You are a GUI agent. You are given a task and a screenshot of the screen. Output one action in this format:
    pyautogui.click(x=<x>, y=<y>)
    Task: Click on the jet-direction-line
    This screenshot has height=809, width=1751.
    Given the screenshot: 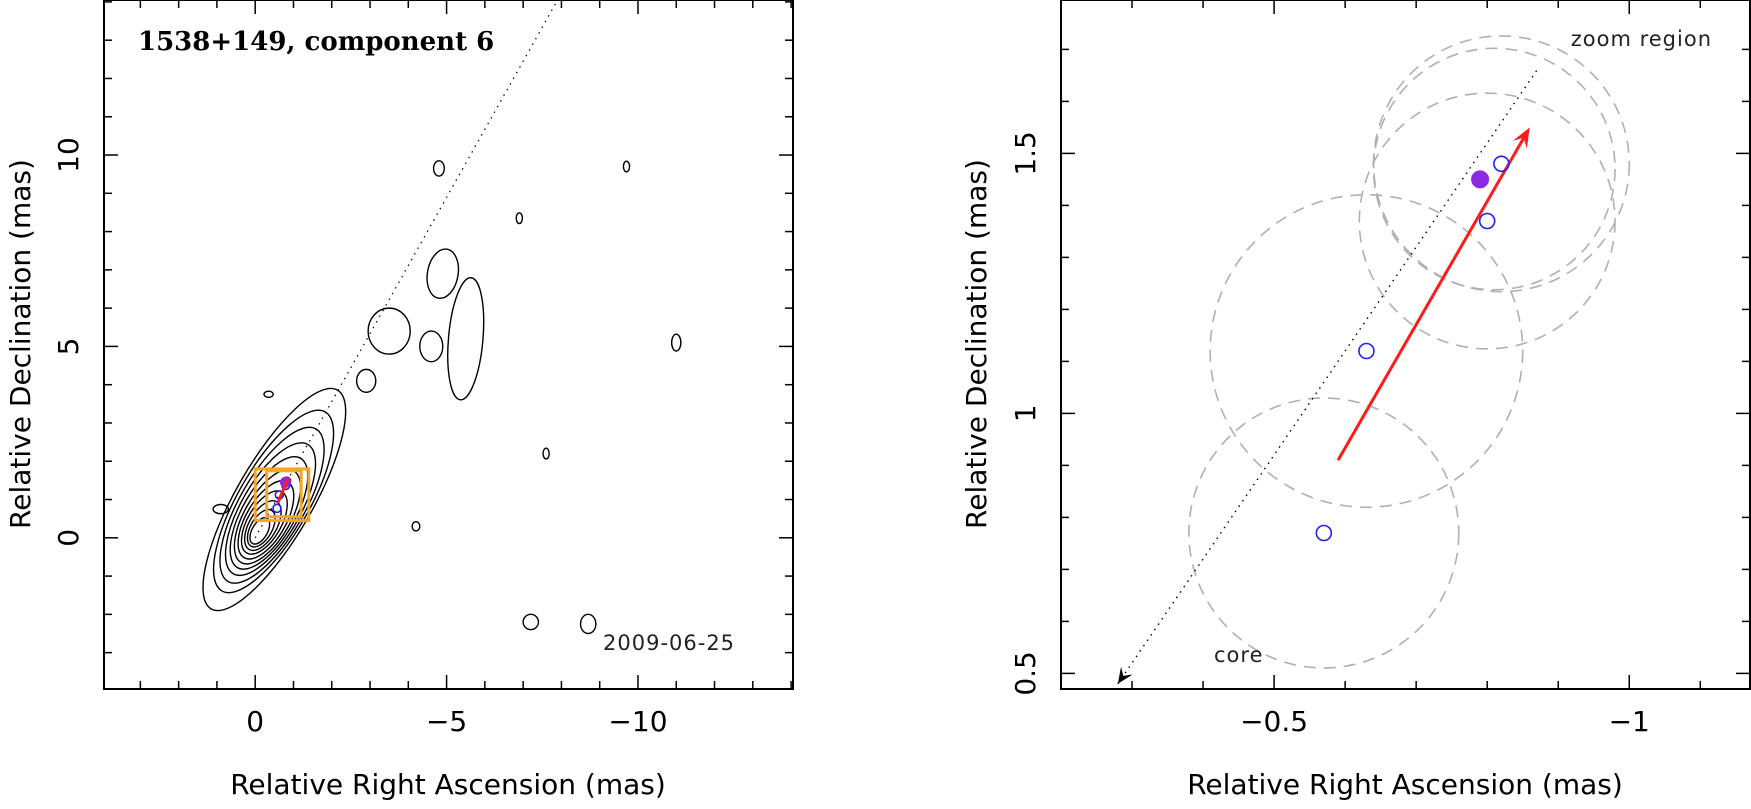 What is the action you would take?
    pyautogui.click(x=406, y=269)
    